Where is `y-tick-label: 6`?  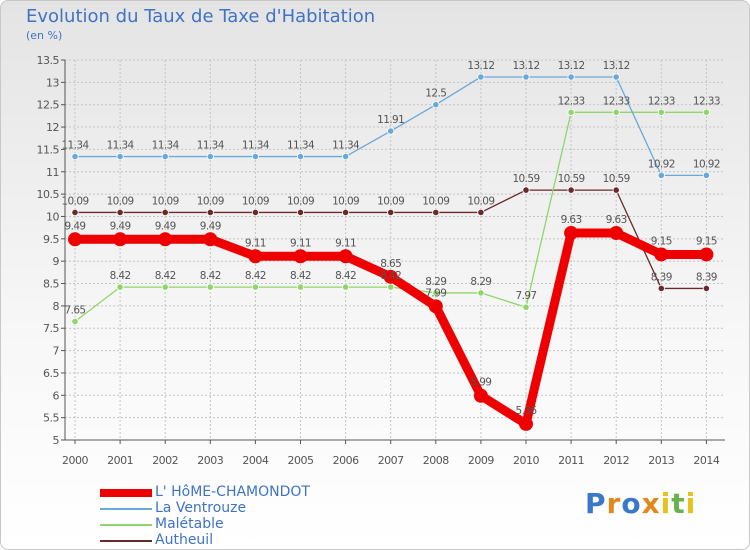
y-tick-label: 6 is located at coordinates (56, 395).